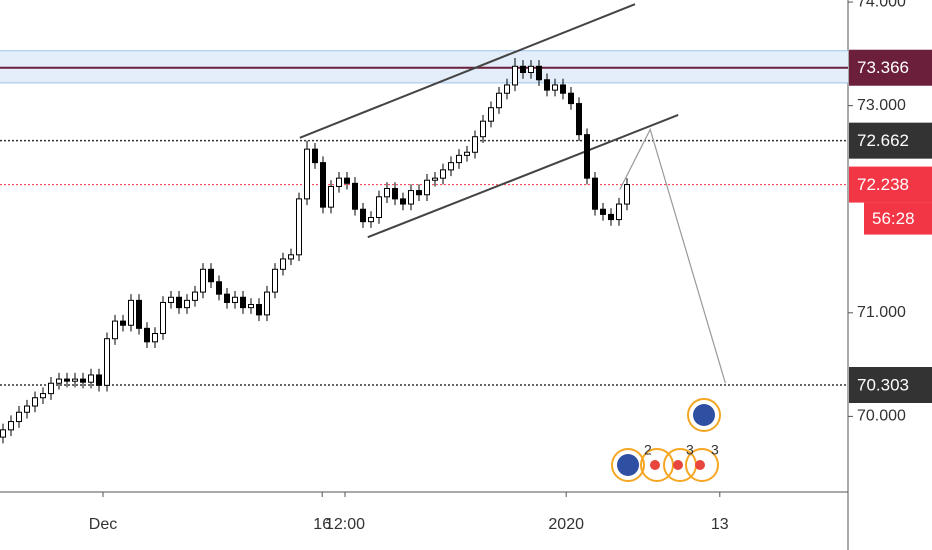 The height and width of the screenshot is (550, 932). Describe the element at coordinates (881, 416) in the screenshot. I see `y-tick-label: 70.000` at that location.